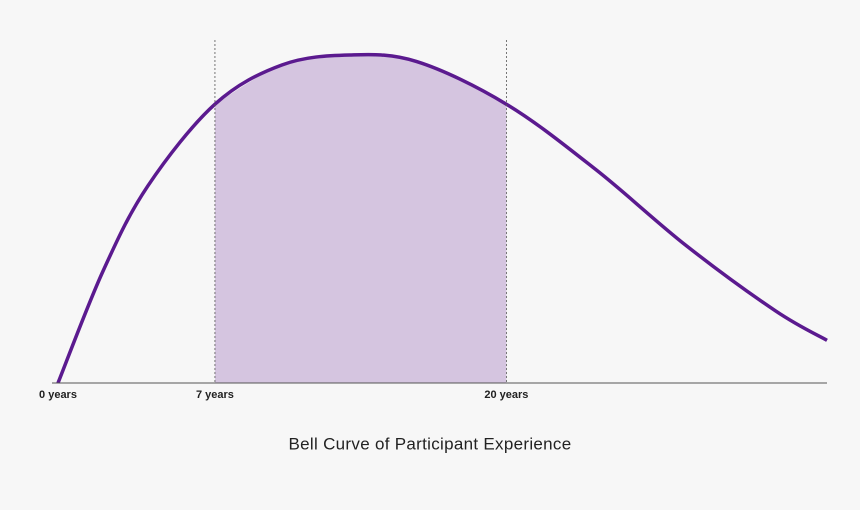 The height and width of the screenshot is (510, 860). What do you see at coordinates (215, 395) in the screenshot?
I see `x-tick-label: 7 years` at bounding box center [215, 395].